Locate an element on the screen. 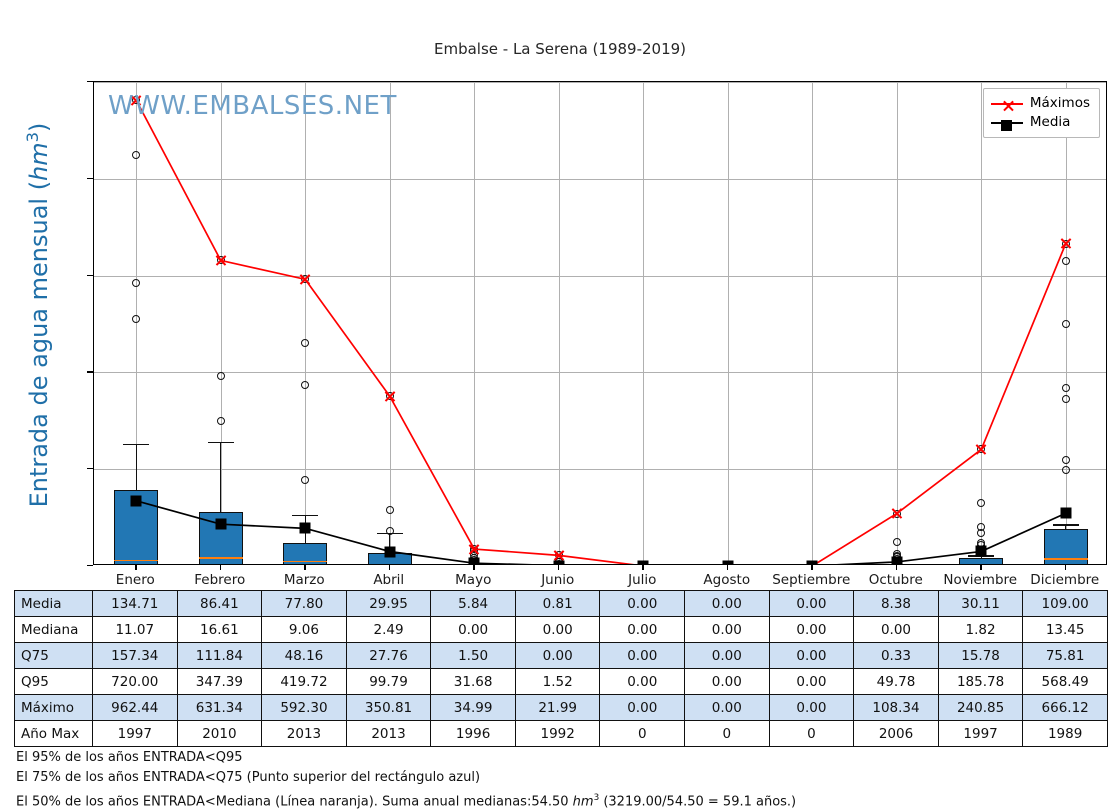 The image size is (1120, 812). y-axis-label: Entrada de agua mensual (hm3) is located at coordinates (38, 315).